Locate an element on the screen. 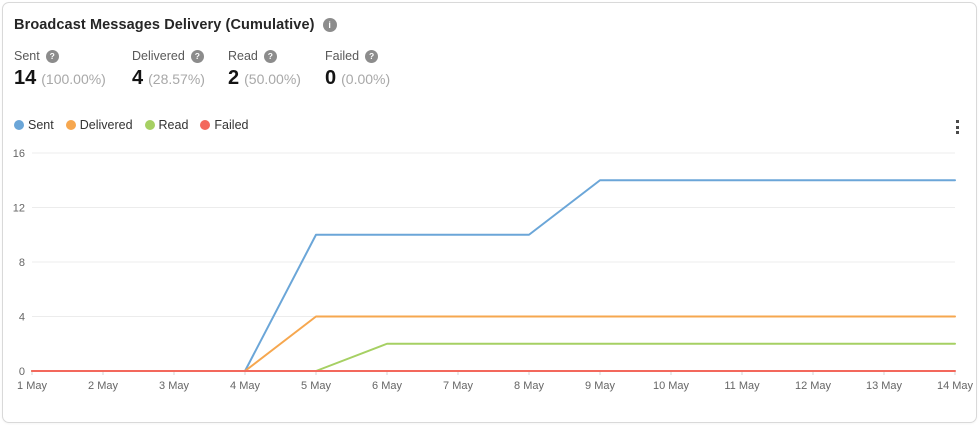  x-axis-label: 4 May is located at coordinates (245, 386).